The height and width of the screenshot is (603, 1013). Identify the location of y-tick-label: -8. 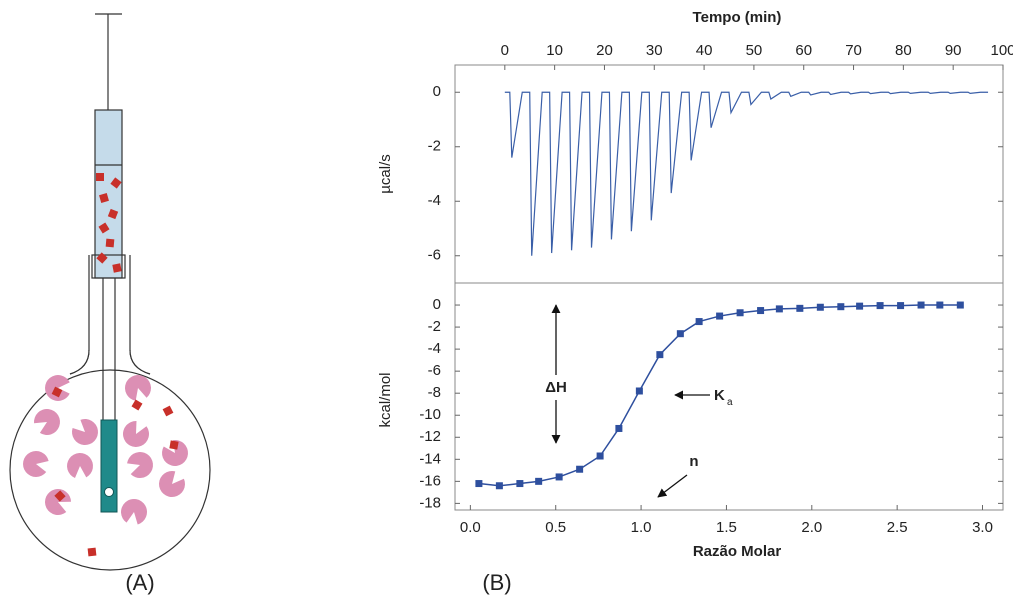
(434, 392).